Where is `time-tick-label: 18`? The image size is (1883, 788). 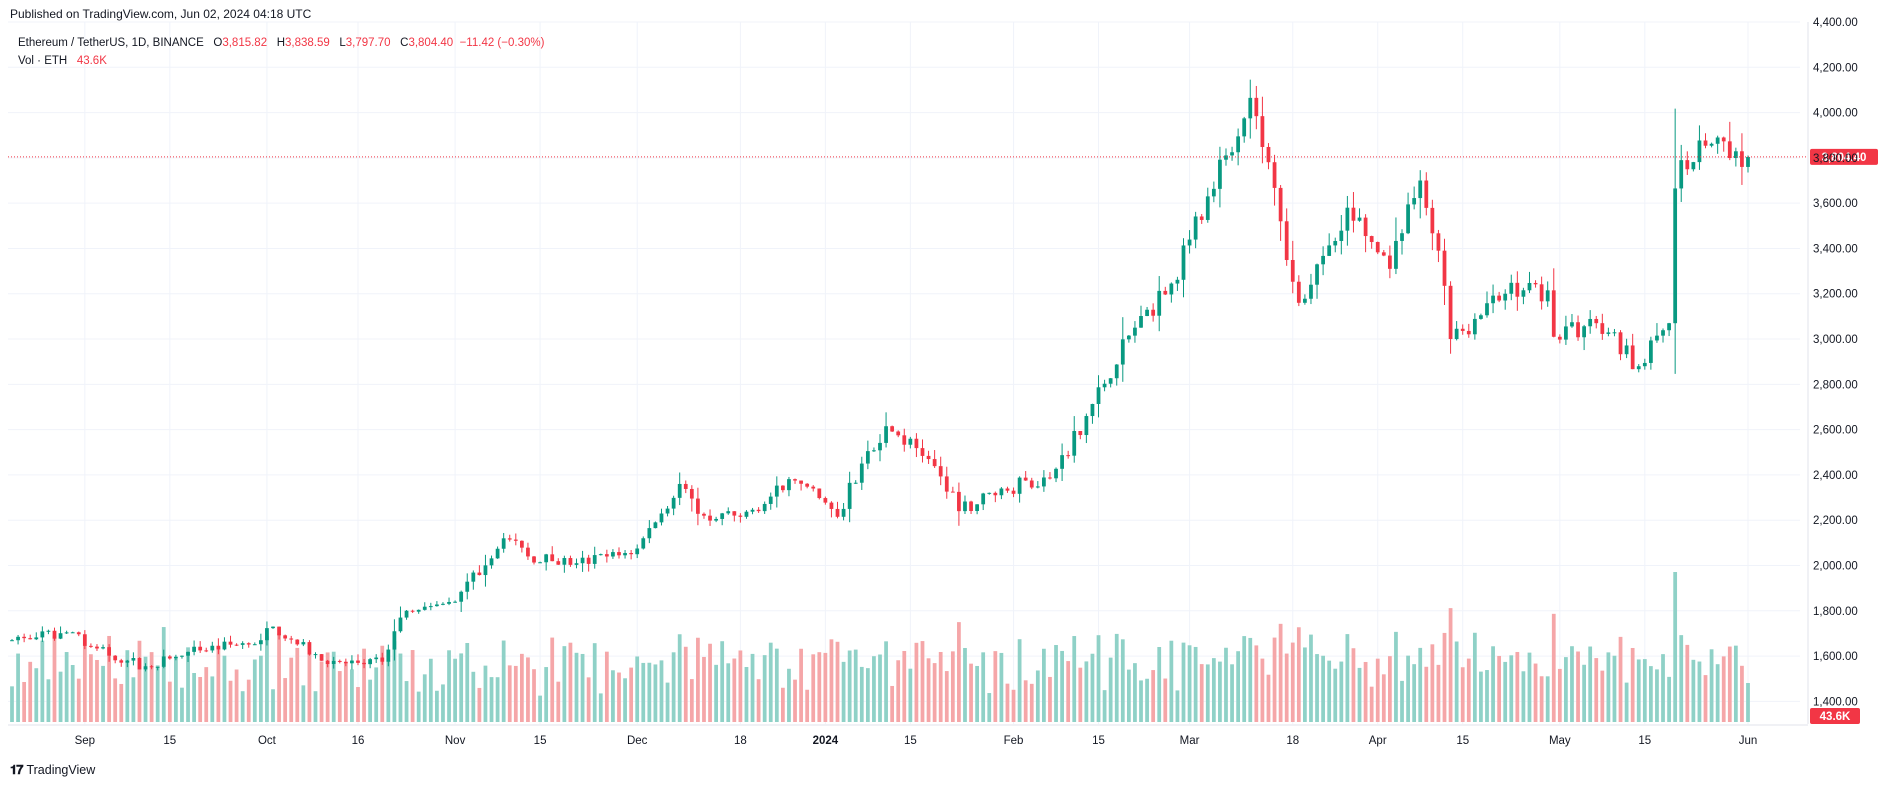
time-tick-label: 18 is located at coordinates (740, 741).